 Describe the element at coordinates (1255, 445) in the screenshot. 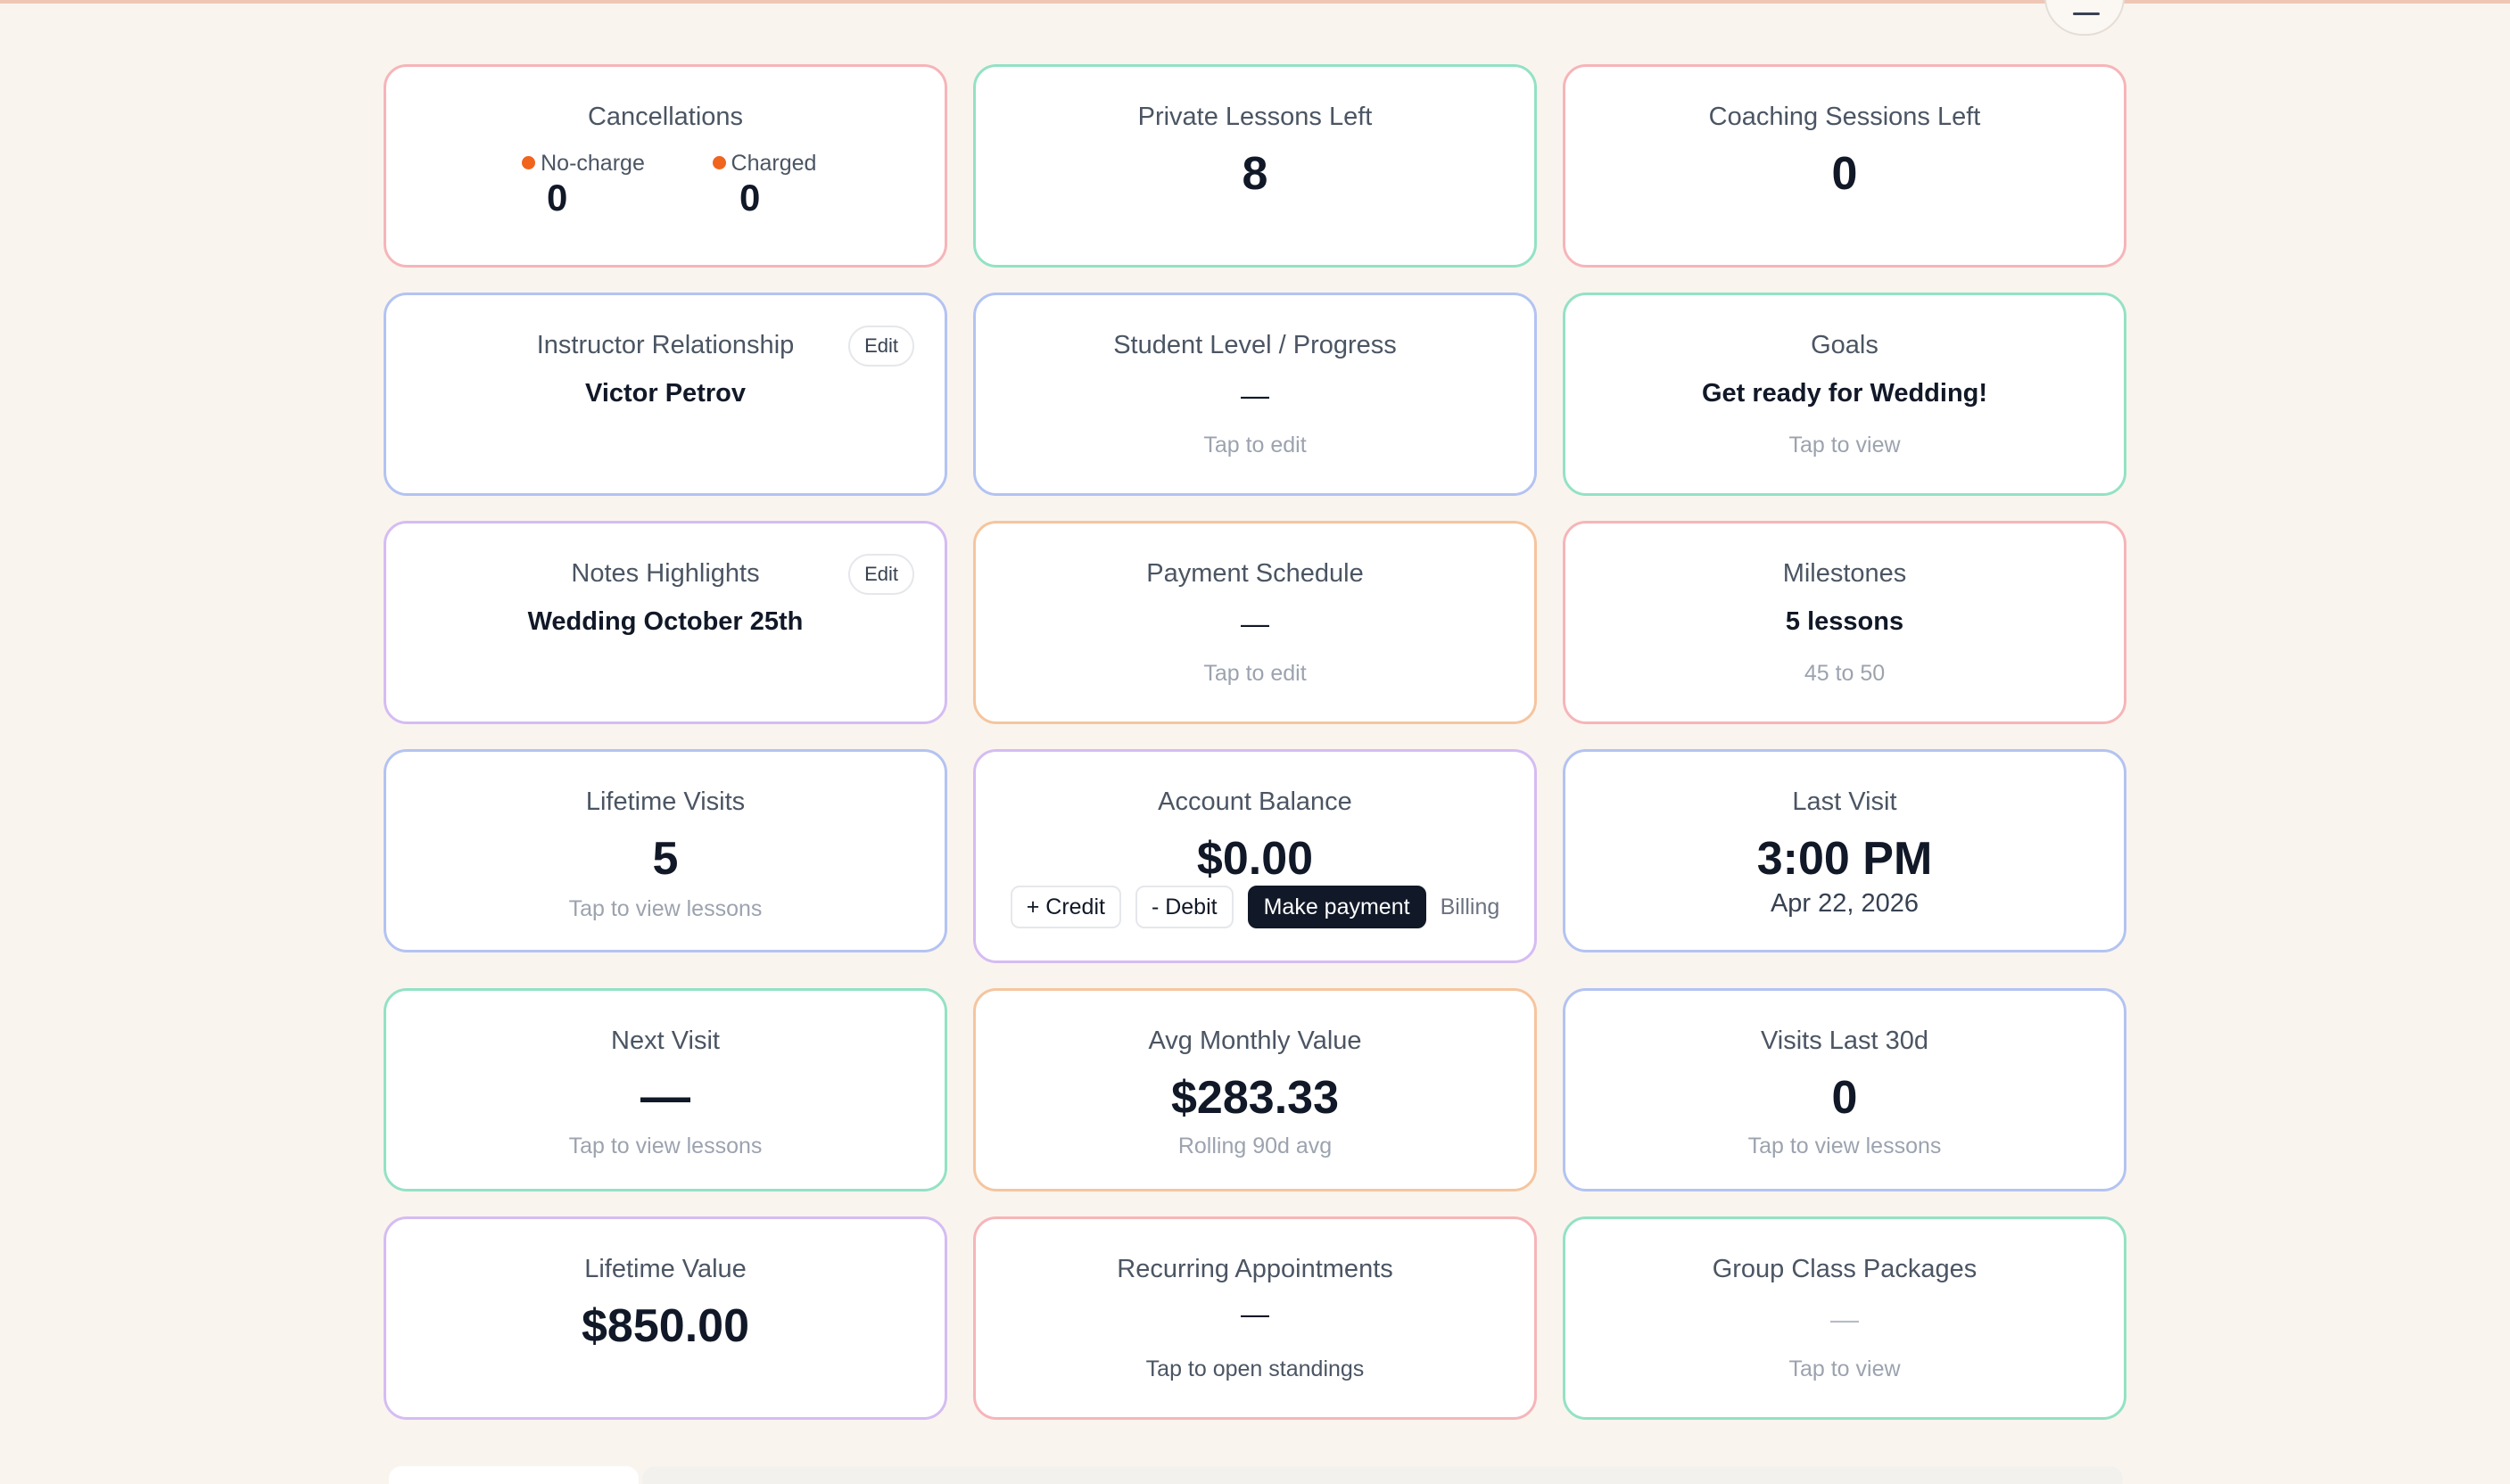

I see `student-level-hint: Tap to edit` at that location.